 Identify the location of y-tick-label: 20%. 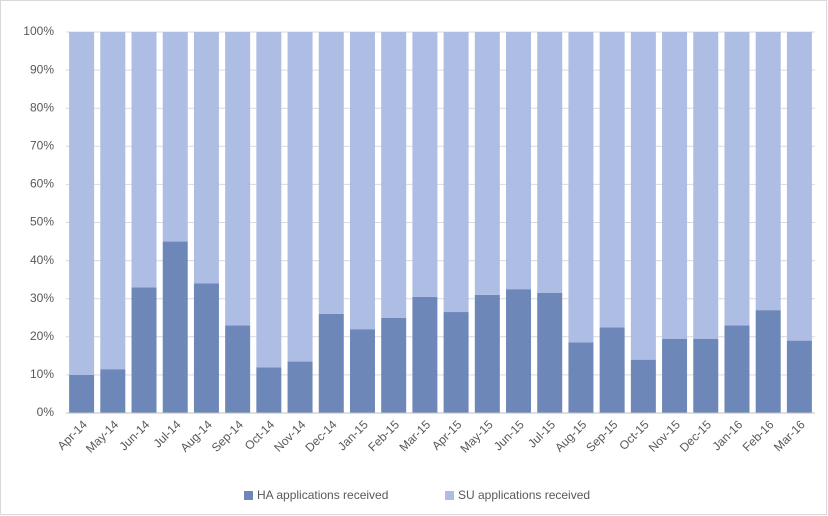
(42, 336).